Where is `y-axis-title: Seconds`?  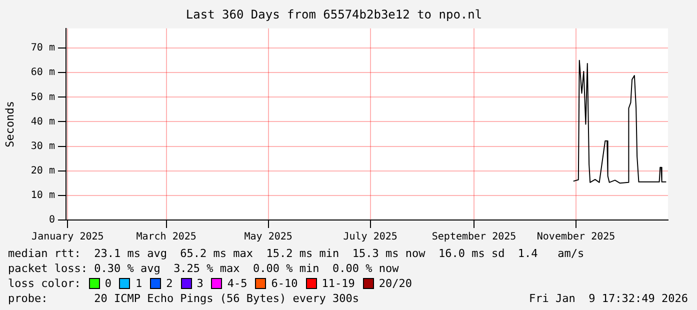 y-axis-title: Seconds is located at coordinates (9, 124).